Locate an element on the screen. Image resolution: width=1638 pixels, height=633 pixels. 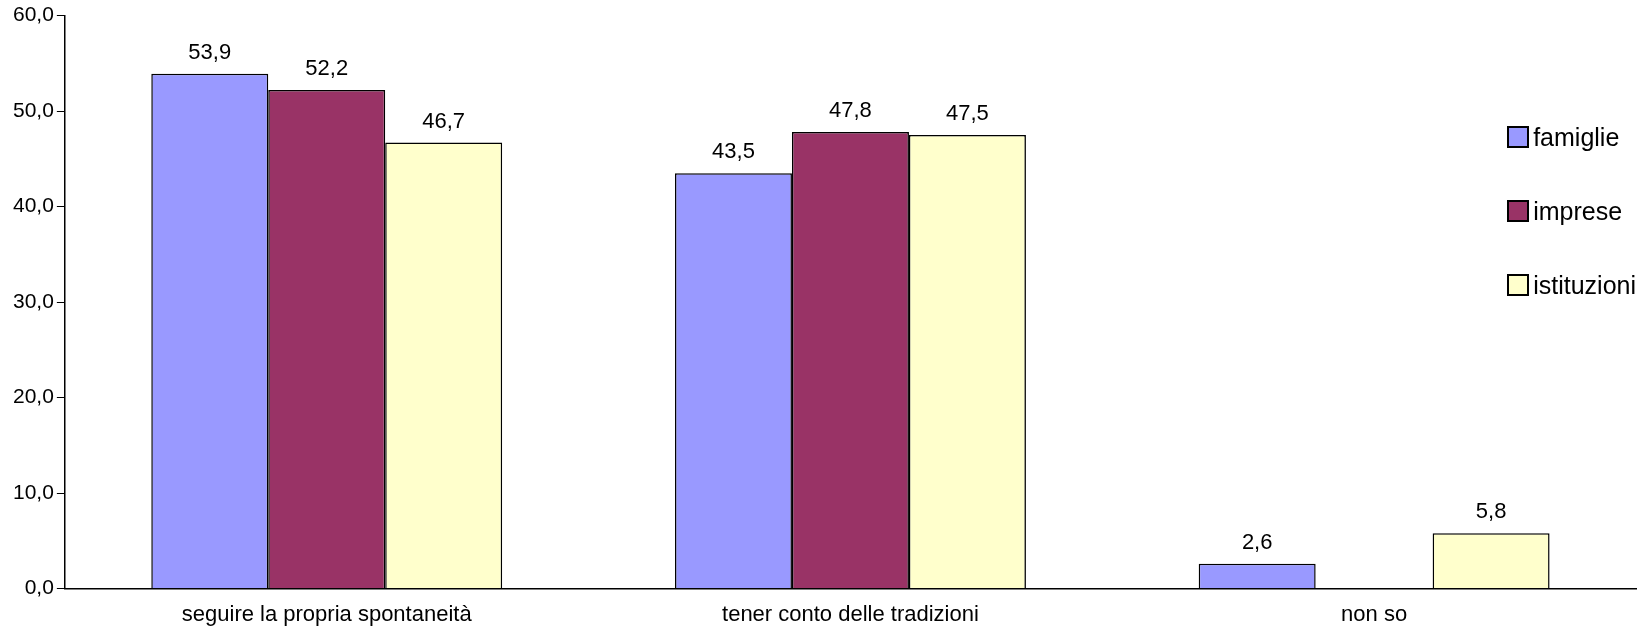
data-label: 47,5 is located at coordinates (967, 113).